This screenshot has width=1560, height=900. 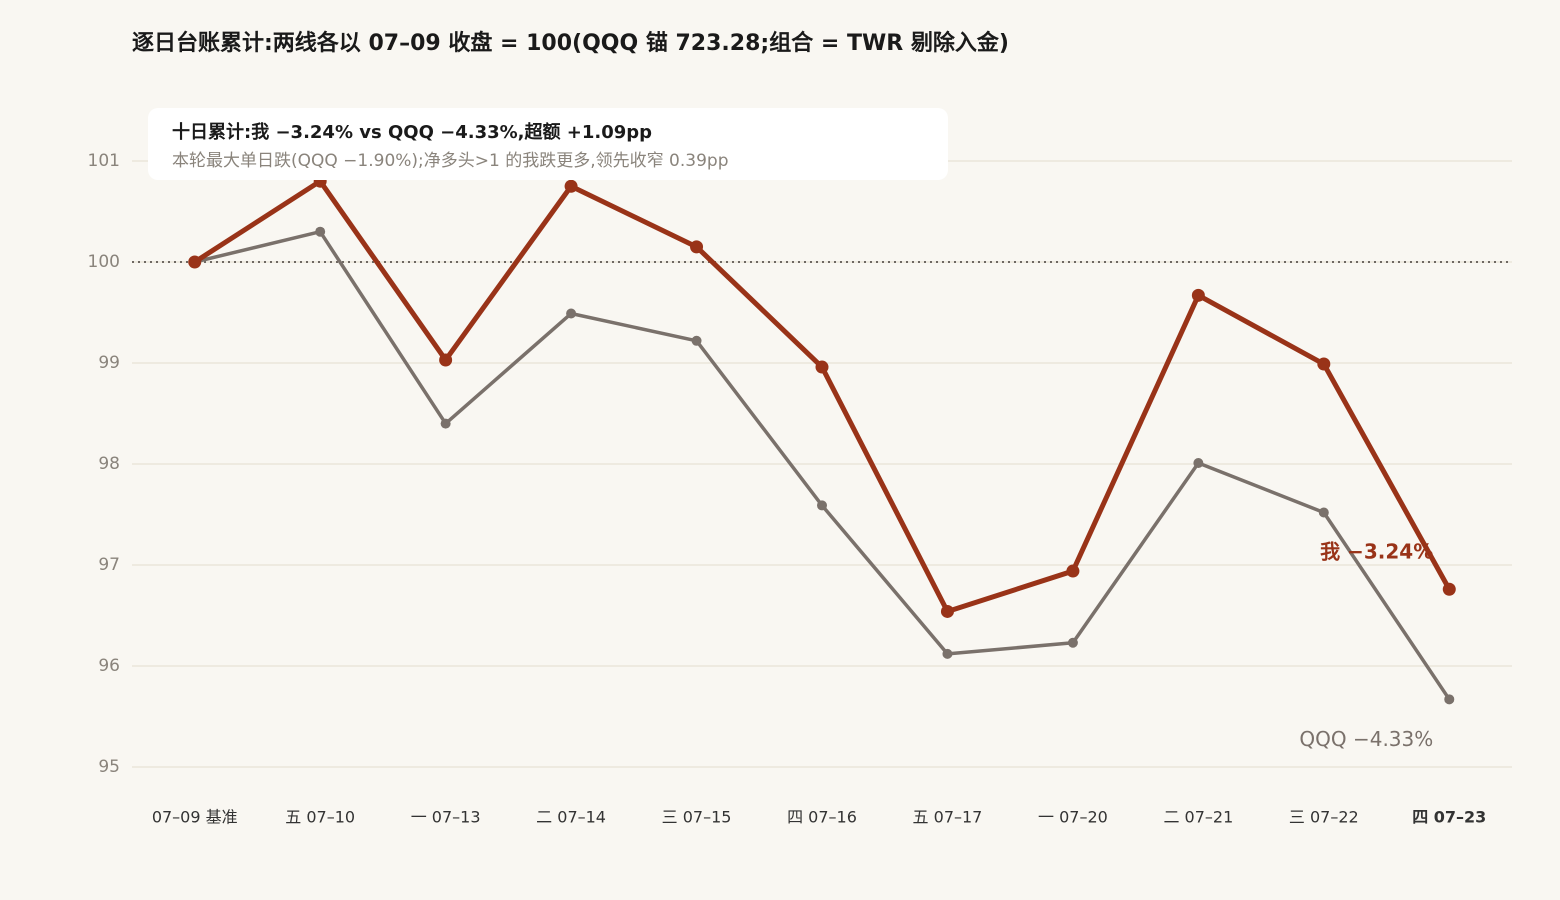 I want to click on y-tick-label: 97, so click(x=109, y=565).